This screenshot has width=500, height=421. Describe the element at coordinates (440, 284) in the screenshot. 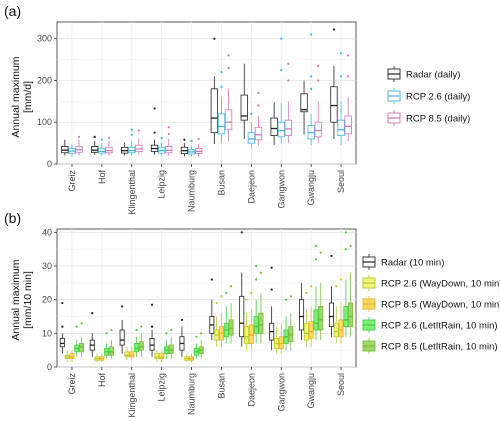

I see `legend-label: RCP 2.6 (WayDown, 10 min)` at that location.